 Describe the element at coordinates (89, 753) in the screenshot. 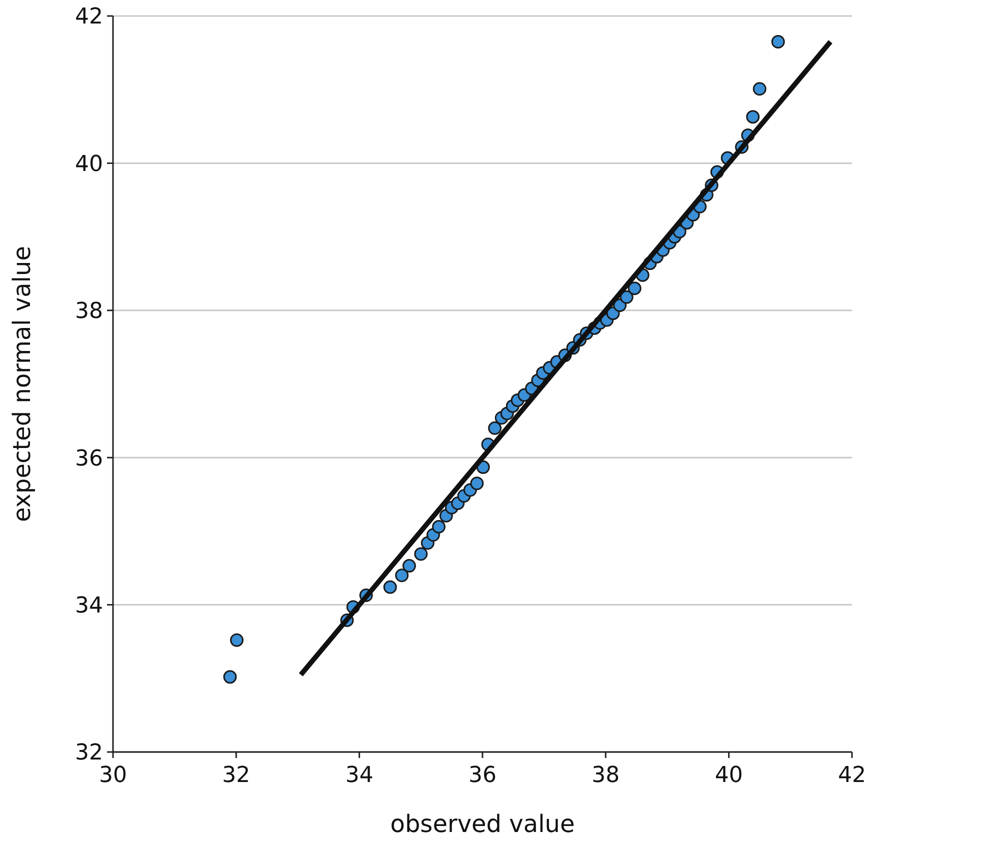

I see `y-tick-label: 32` at that location.